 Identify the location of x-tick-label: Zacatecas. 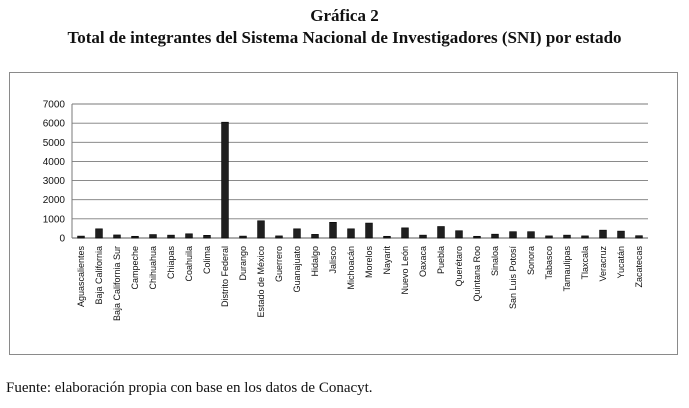
(639, 267).